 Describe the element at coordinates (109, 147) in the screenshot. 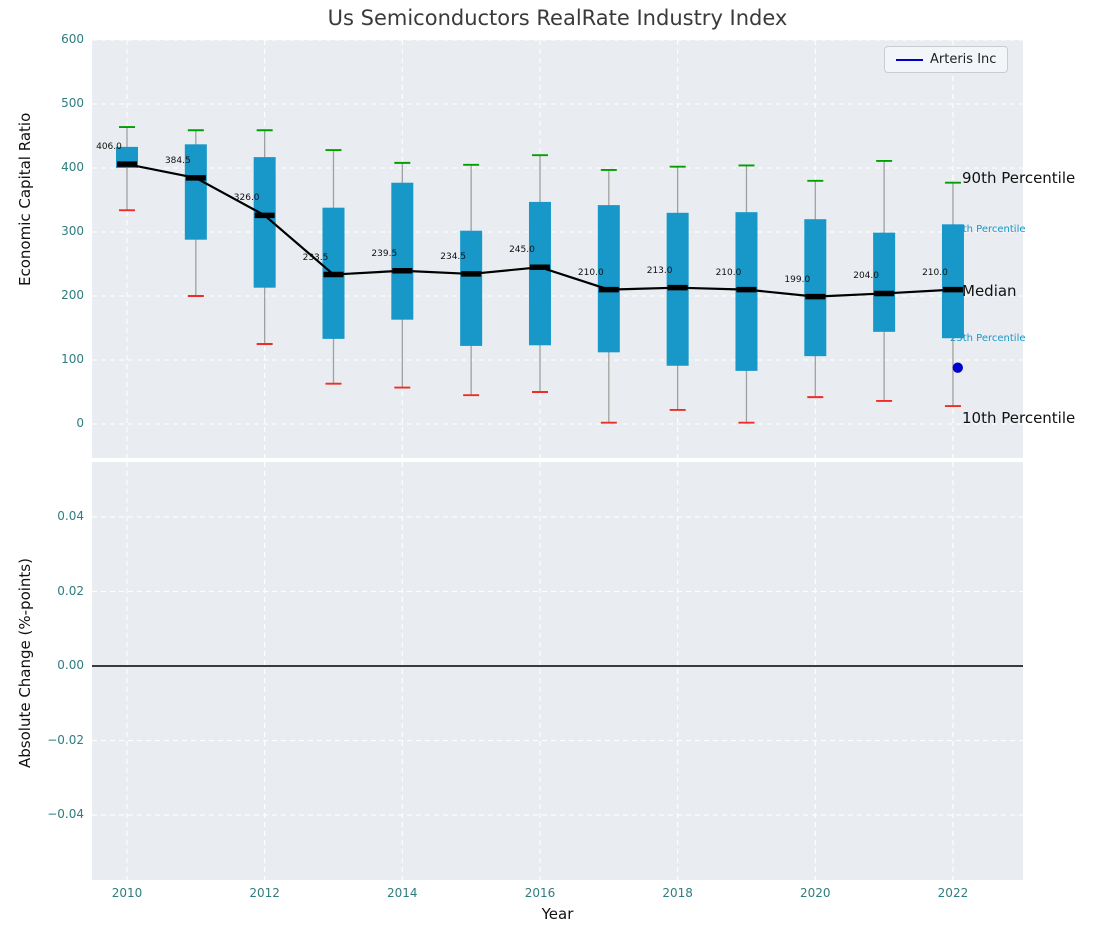

I see `median-value-label: 406.0` at that location.